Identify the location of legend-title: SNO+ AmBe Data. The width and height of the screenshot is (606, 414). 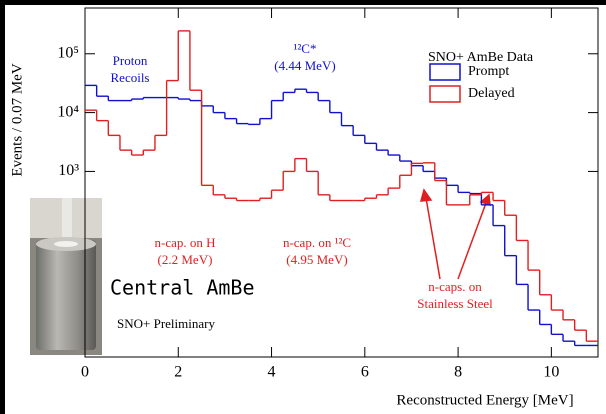
(481, 57).